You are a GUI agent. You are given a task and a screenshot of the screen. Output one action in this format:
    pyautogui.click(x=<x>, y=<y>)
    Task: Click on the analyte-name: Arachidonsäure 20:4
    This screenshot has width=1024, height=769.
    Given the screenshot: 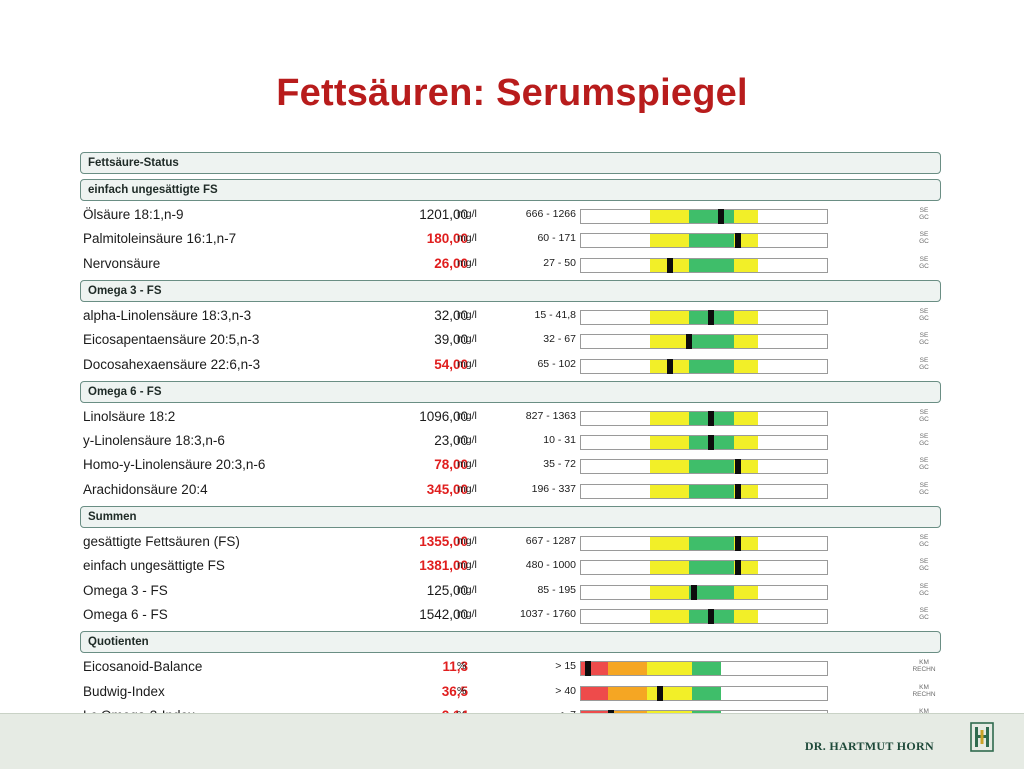 What is the action you would take?
    pyautogui.click(x=145, y=489)
    